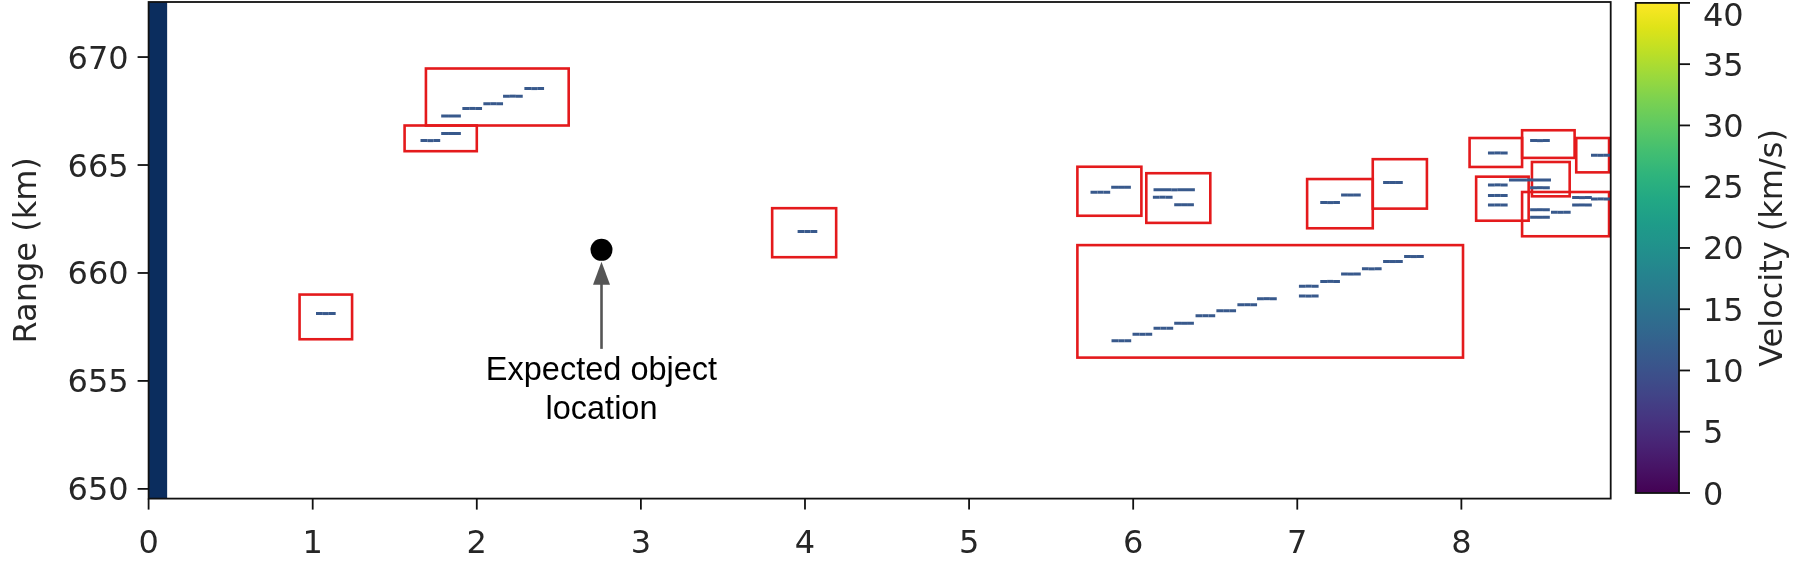  Describe the element at coordinates (1713, 432) in the screenshot. I see `color-bar-label: 5` at that location.